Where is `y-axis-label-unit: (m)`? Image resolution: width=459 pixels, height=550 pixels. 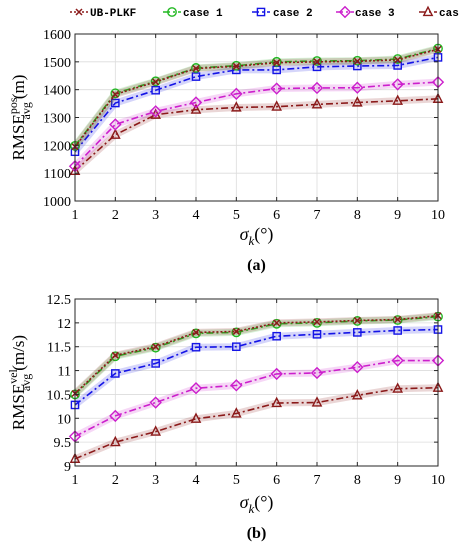 y-axis-label-unit: (m) is located at coordinates (18, 87).